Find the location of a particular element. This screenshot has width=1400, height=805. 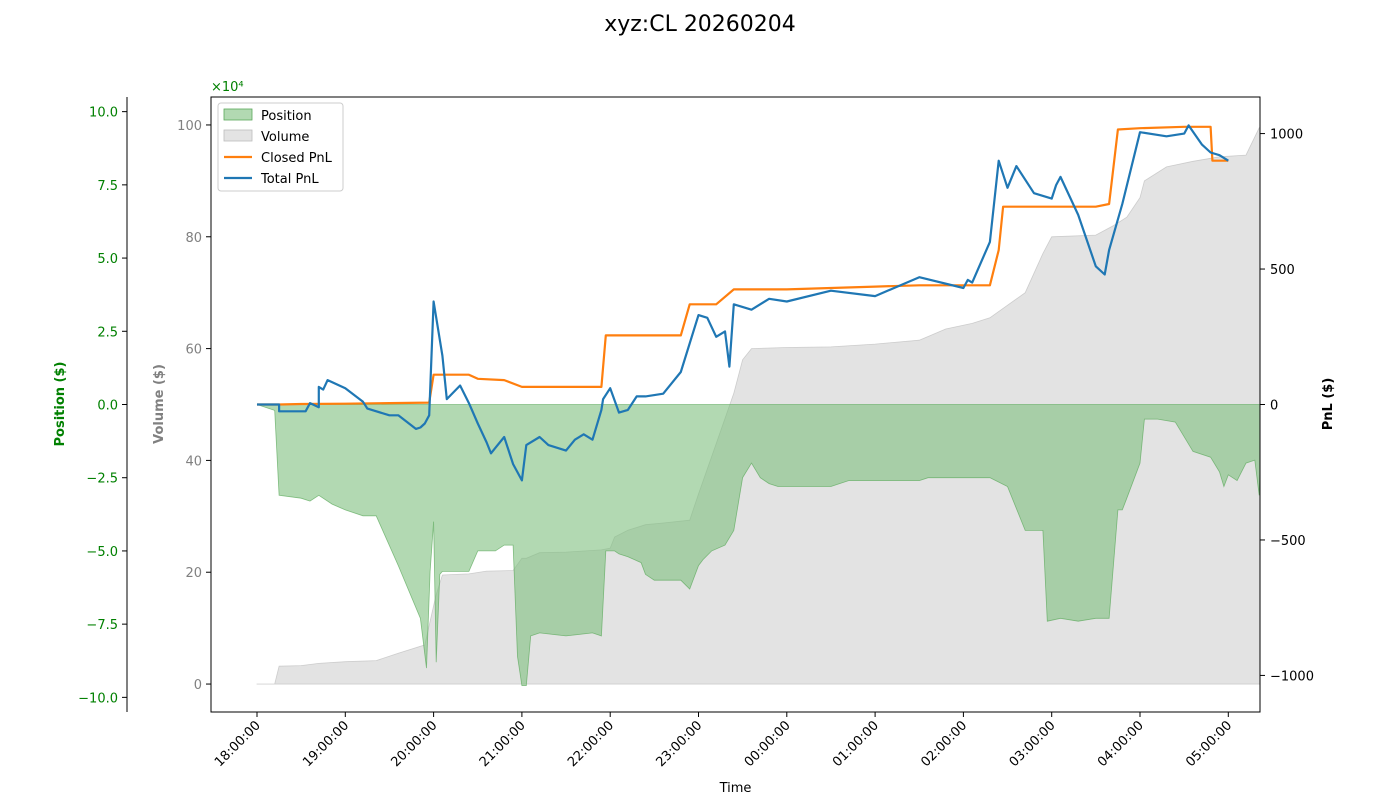

x-tick-label-9: 03:00:00 is located at coordinates (1033, 744).